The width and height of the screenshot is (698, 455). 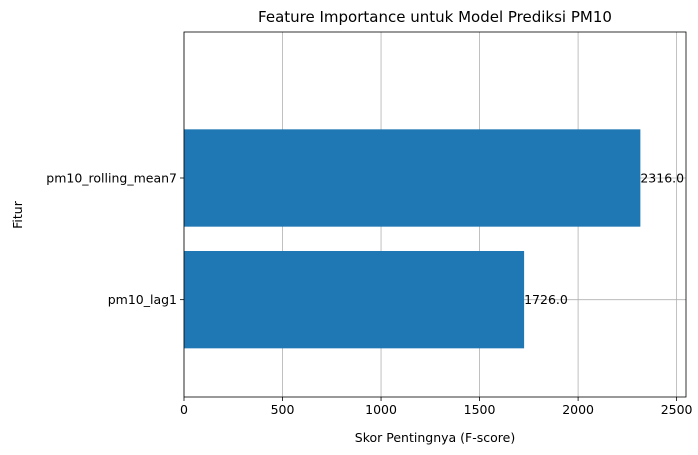 I want to click on x-tick-label: 2500, so click(x=677, y=409).